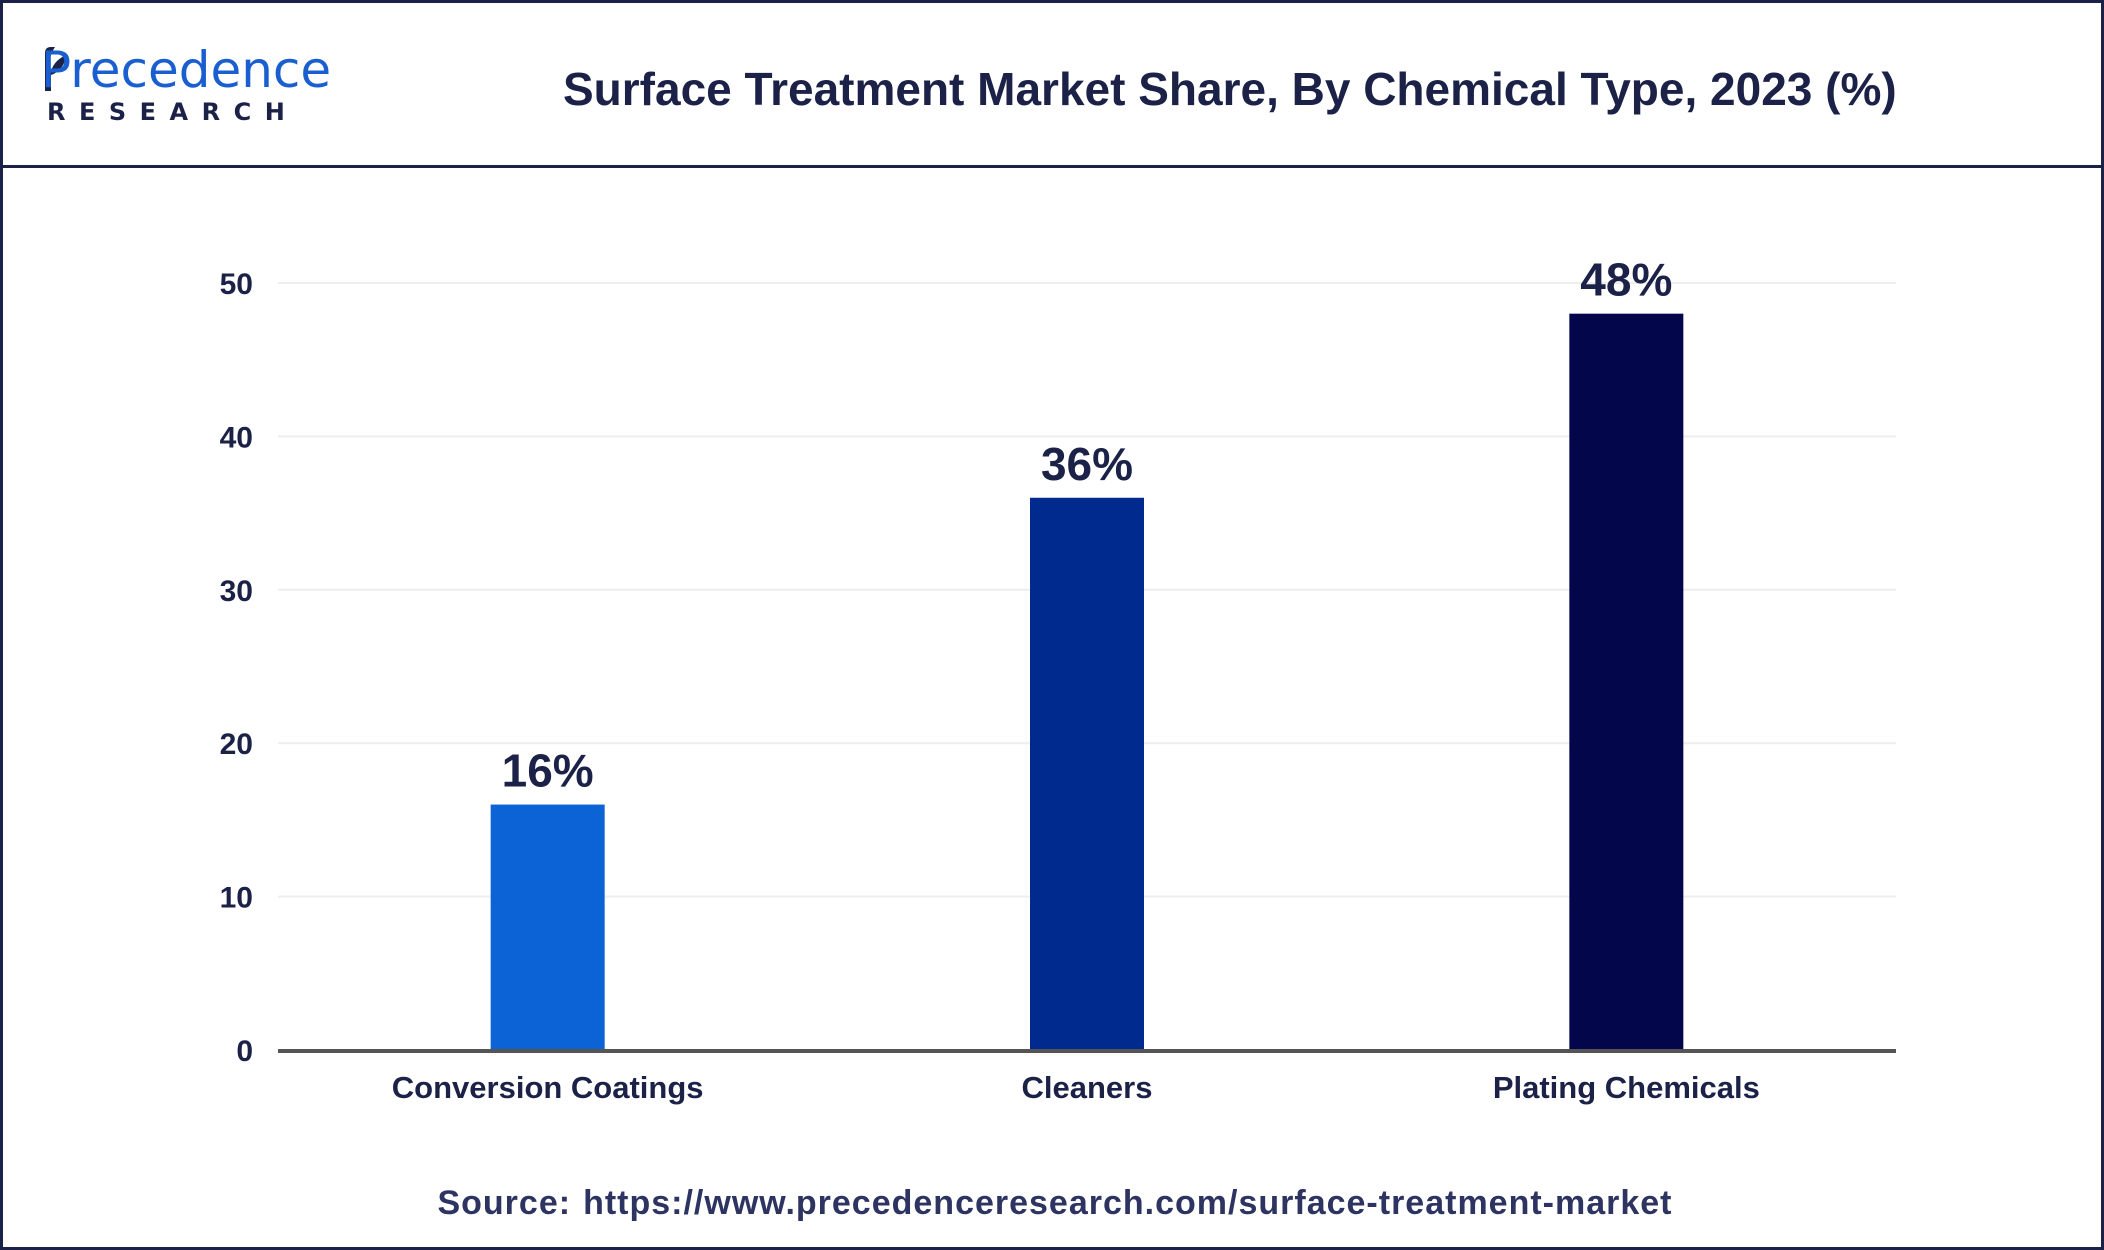 This screenshot has width=2104, height=1250. I want to click on y-tick-label: 10, so click(236, 898).